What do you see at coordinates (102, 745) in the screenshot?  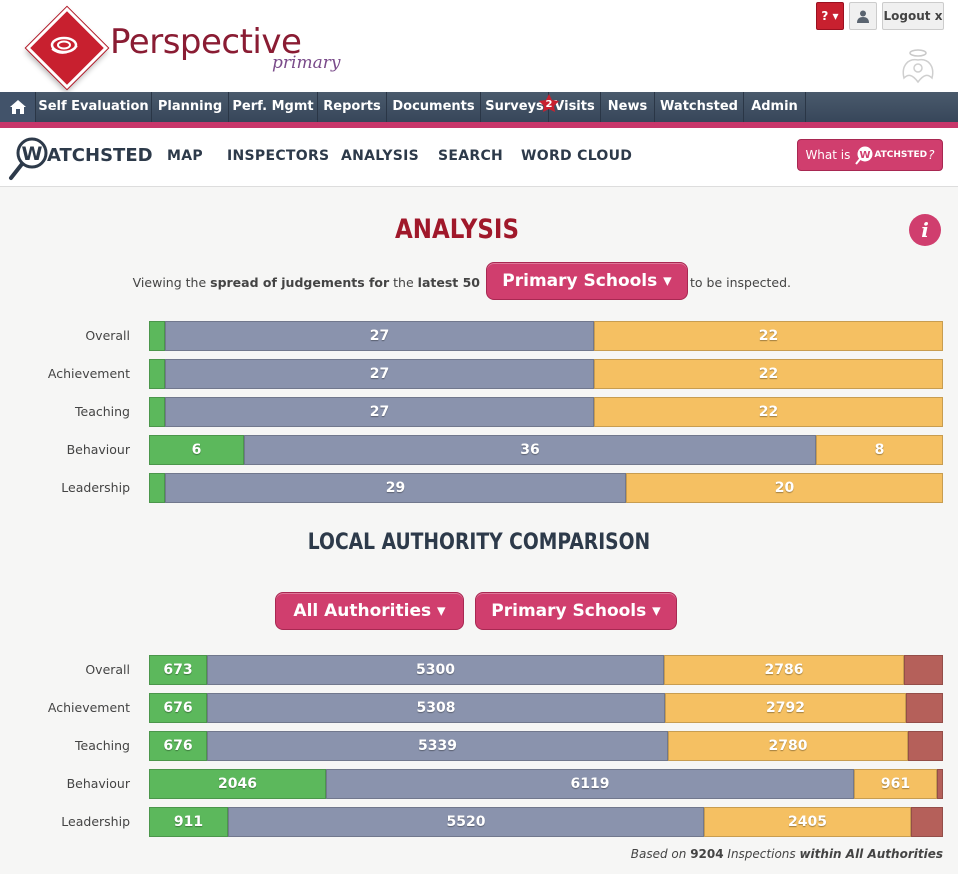 I see `la-row-label: Teaching` at bounding box center [102, 745].